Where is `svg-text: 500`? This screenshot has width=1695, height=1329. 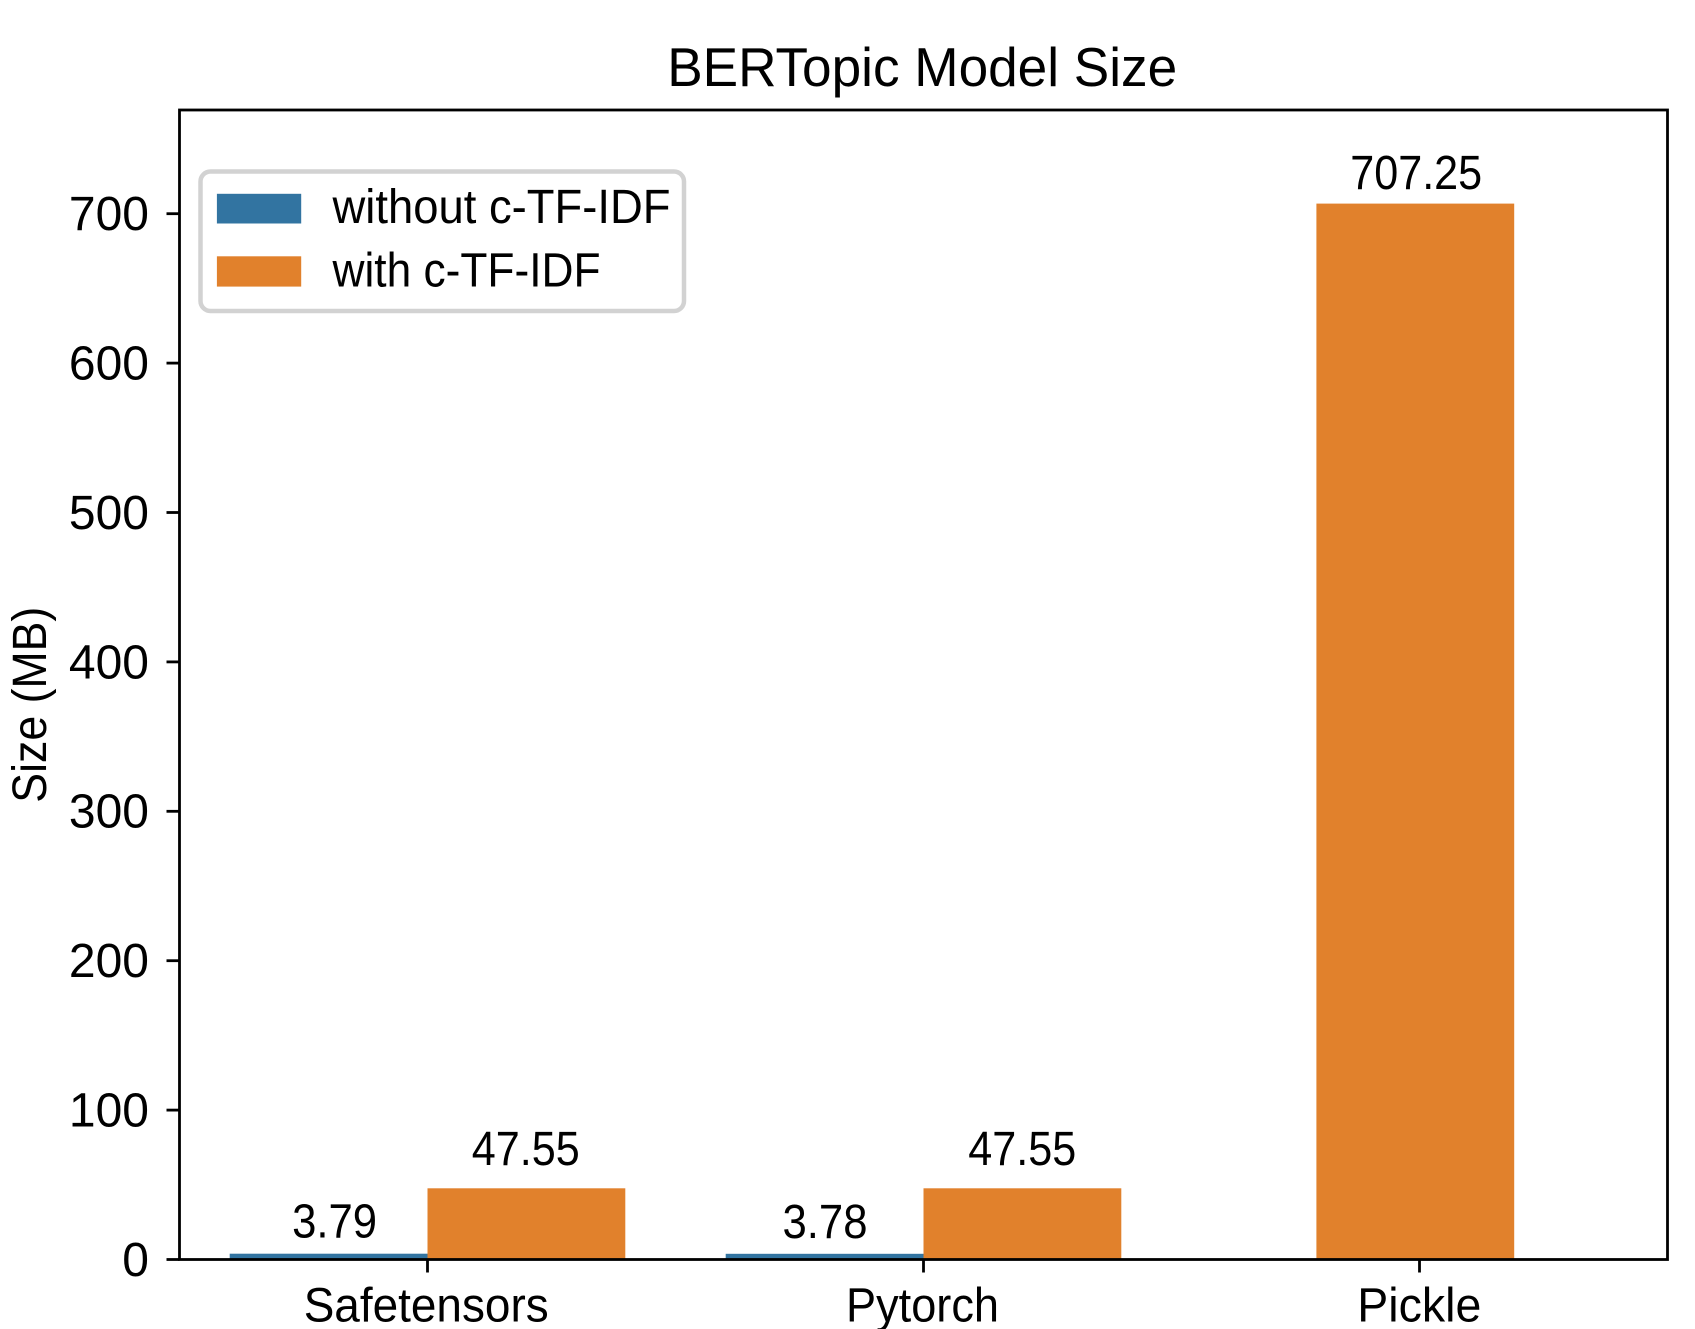
svg-text: 500 is located at coordinates (109, 513).